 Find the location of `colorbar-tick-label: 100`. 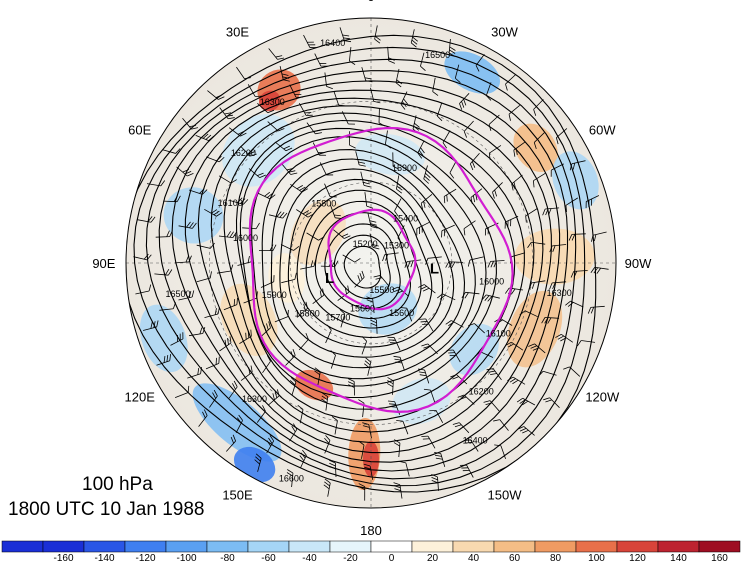

colorbar-tick-label: 100 is located at coordinates (596, 557).